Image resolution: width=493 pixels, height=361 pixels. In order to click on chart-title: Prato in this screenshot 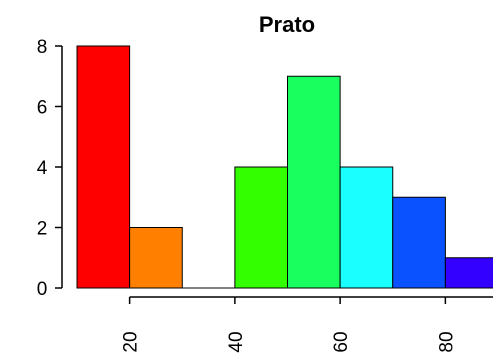, I will do `click(287, 24)`.